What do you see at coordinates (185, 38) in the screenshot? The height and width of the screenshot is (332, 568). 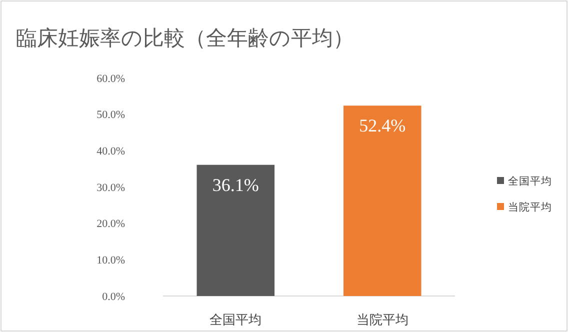 I see `chart-title: 臨床妊娠率の比較（全年齢の平均）` at bounding box center [185, 38].